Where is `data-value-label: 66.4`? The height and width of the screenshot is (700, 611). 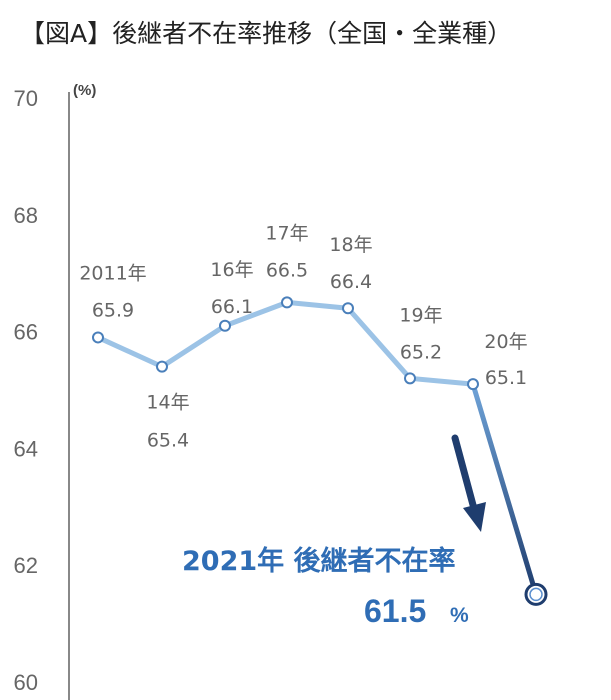
data-value-label: 66.4 is located at coordinates (351, 282).